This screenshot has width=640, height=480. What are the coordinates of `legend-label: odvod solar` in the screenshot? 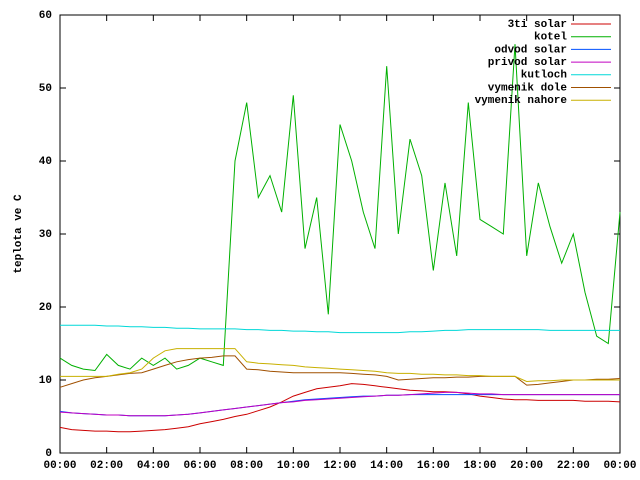 It's located at (530, 50).